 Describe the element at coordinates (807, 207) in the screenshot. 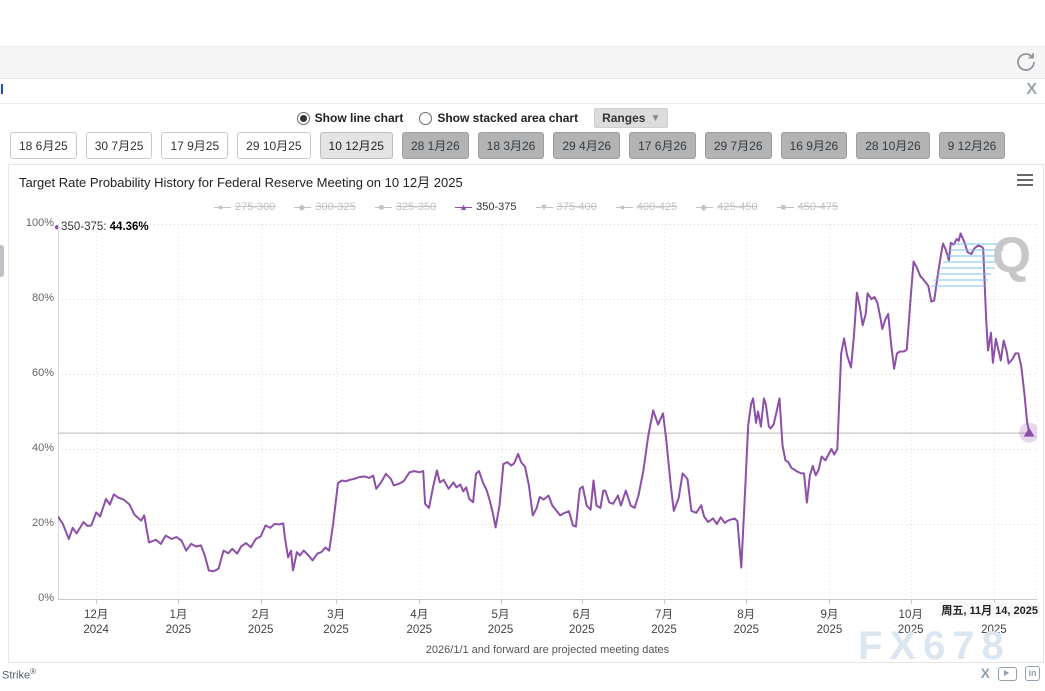

I see `legend-item-450-475: ■ 450-475` at that location.